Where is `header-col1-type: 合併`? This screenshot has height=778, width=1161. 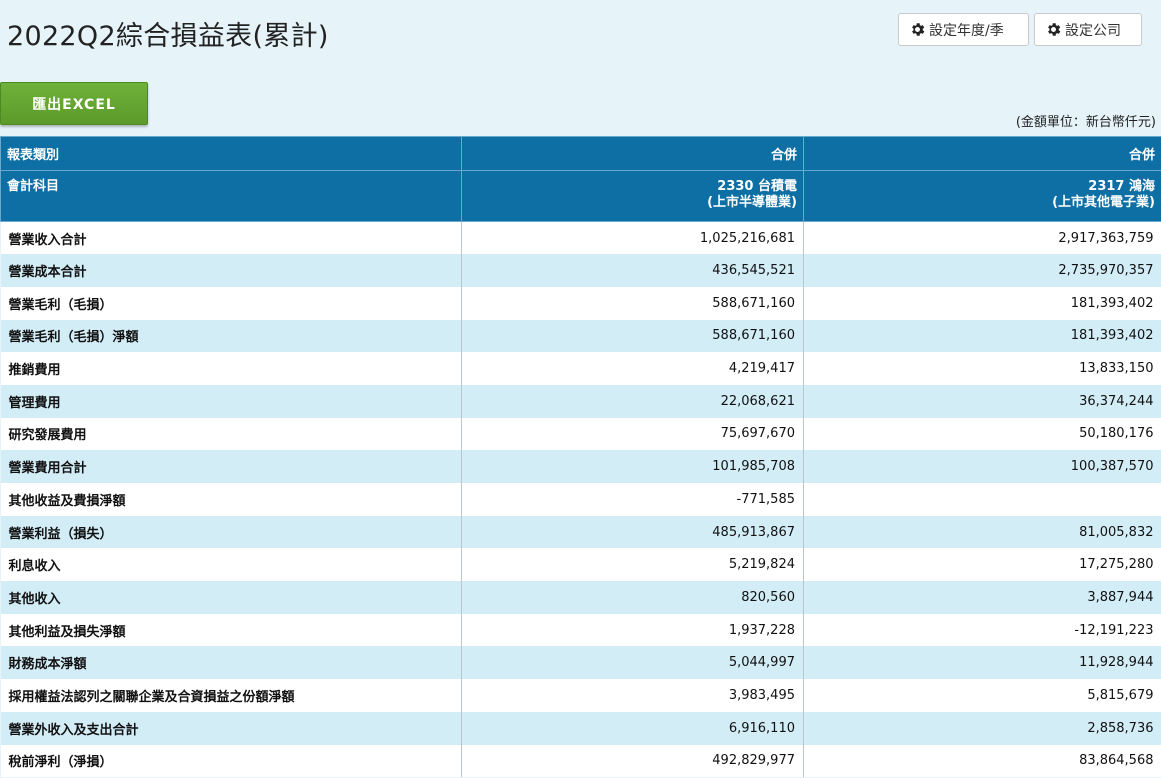 header-col1-type: 合併 is located at coordinates (632, 153).